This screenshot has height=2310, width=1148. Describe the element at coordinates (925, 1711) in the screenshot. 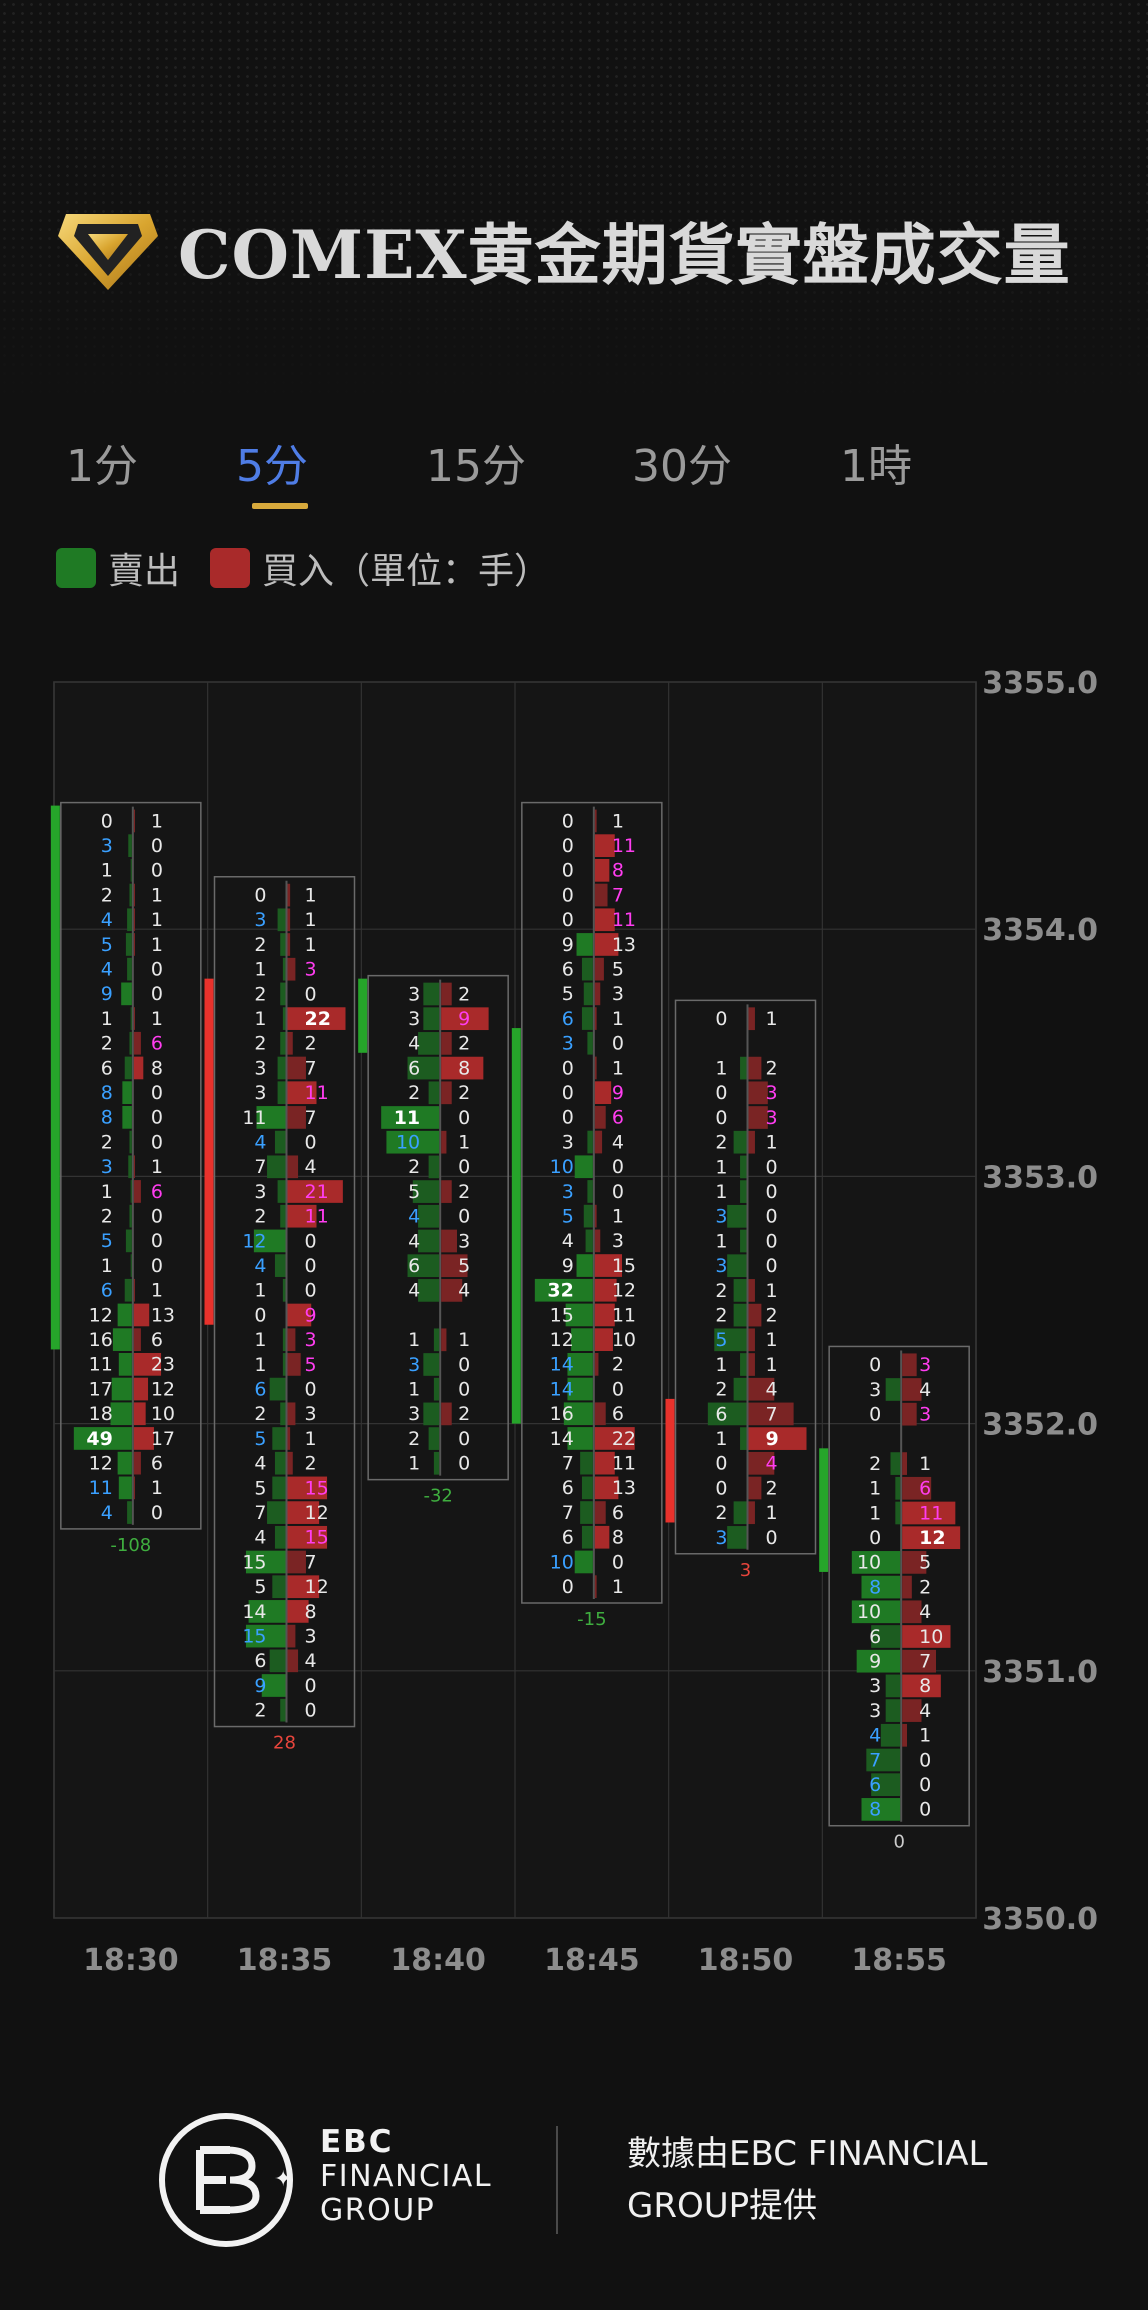

I see `buy-volume-label: 4` at that location.